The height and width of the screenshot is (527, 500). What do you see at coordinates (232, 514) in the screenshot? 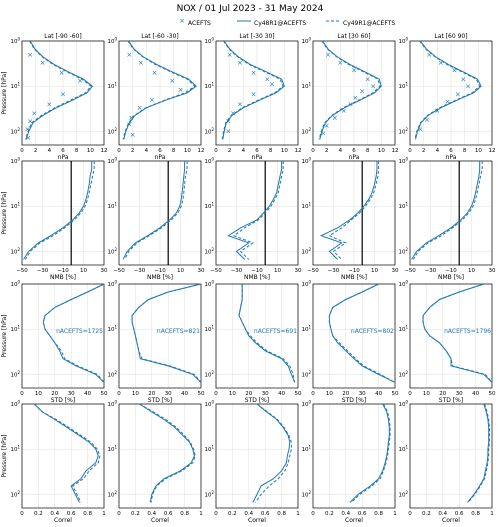
I see `x-tick-label: 0.2` at bounding box center [232, 514].